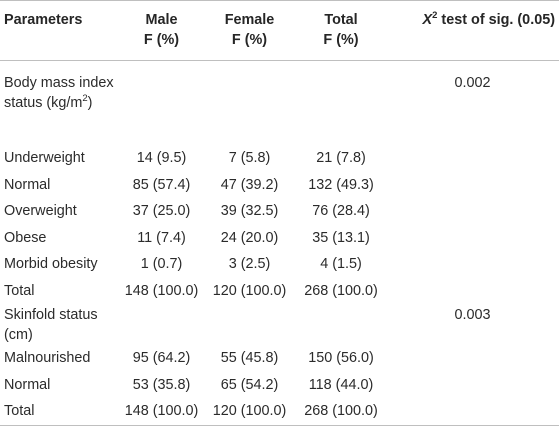 The image size is (559, 434). What do you see at coordinates (249, 384) in the screenshot?
I see `cell-female: 65 (54.2)` at bounding box center [249, 384].